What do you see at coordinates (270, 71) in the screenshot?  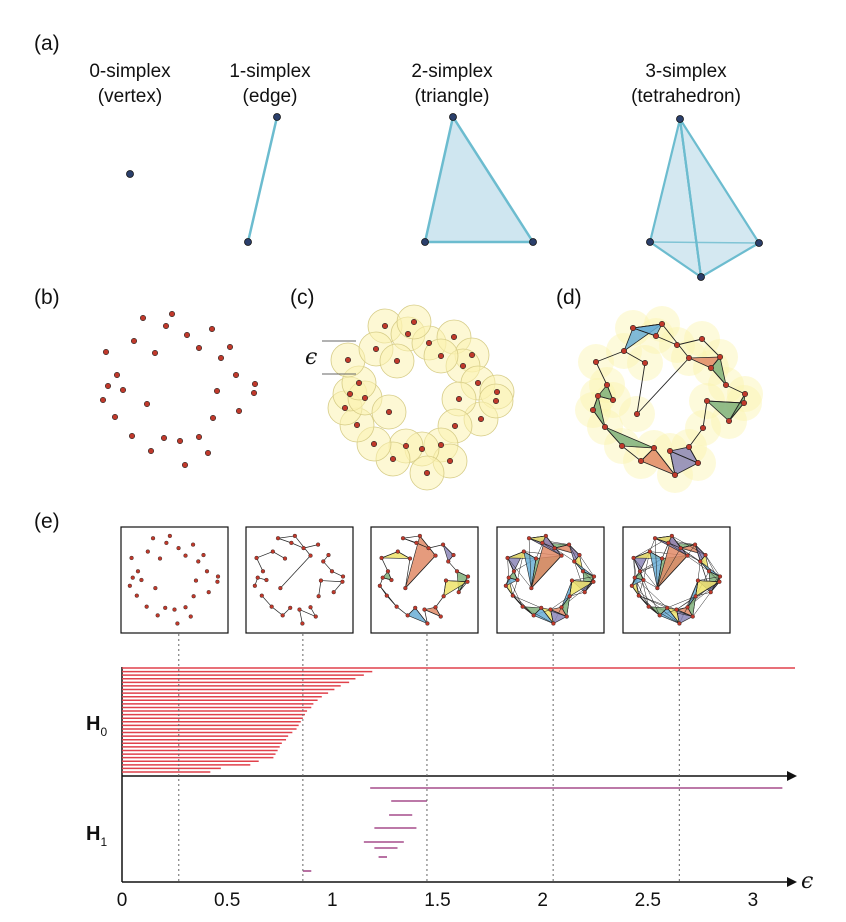 I see `caption-1-simplex-name: 1-simplex` at bounding box center [270, 71].